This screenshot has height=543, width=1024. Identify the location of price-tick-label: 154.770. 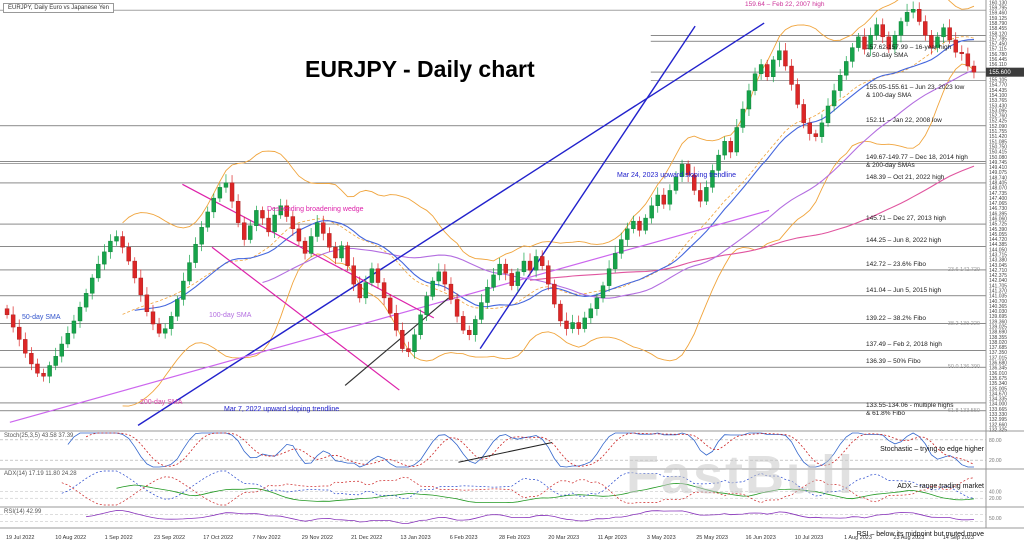
(998, 86).